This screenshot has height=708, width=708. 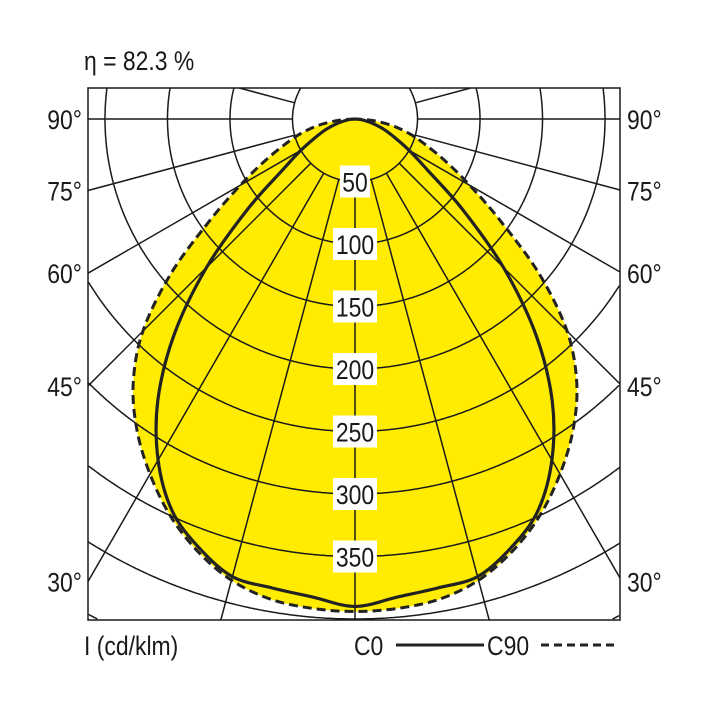 I want to click on radial-tick-label-250: 250, so click(x=355, y=433).